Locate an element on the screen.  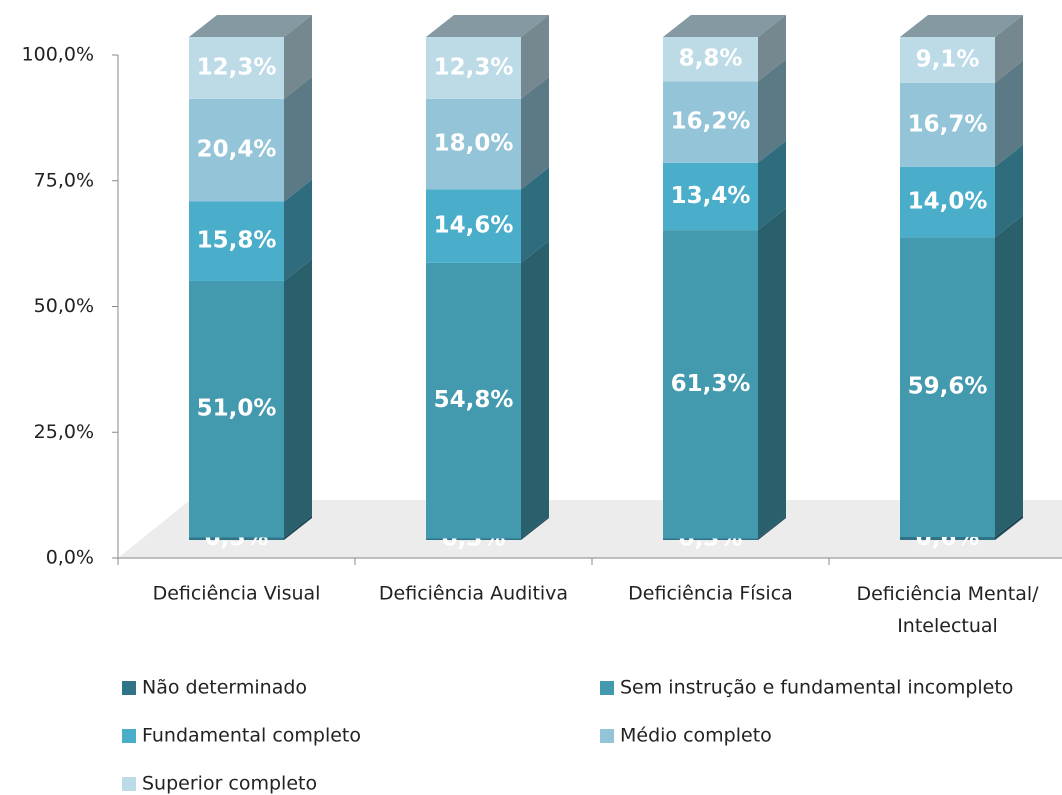
legend-label: Sem instrução e fundamental incompleto is located at coordinates (816, 688).